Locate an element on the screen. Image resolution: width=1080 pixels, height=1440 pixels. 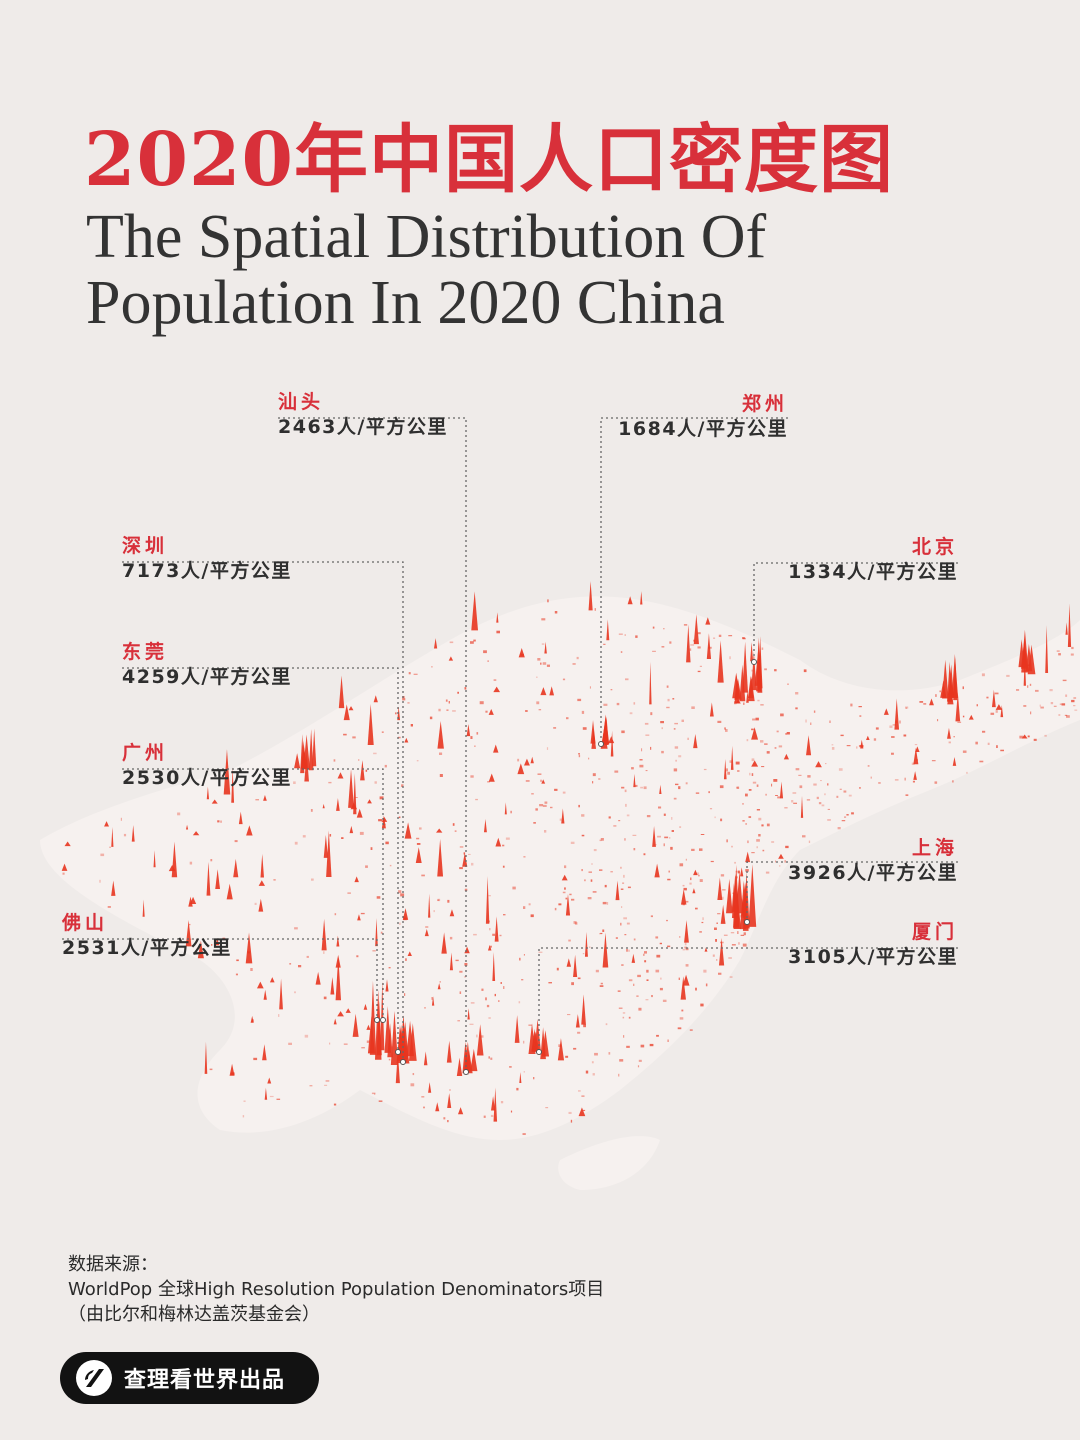
source-note: （由比尔和梅林达盖茨基金会） is located at coordinates (194, 1314).